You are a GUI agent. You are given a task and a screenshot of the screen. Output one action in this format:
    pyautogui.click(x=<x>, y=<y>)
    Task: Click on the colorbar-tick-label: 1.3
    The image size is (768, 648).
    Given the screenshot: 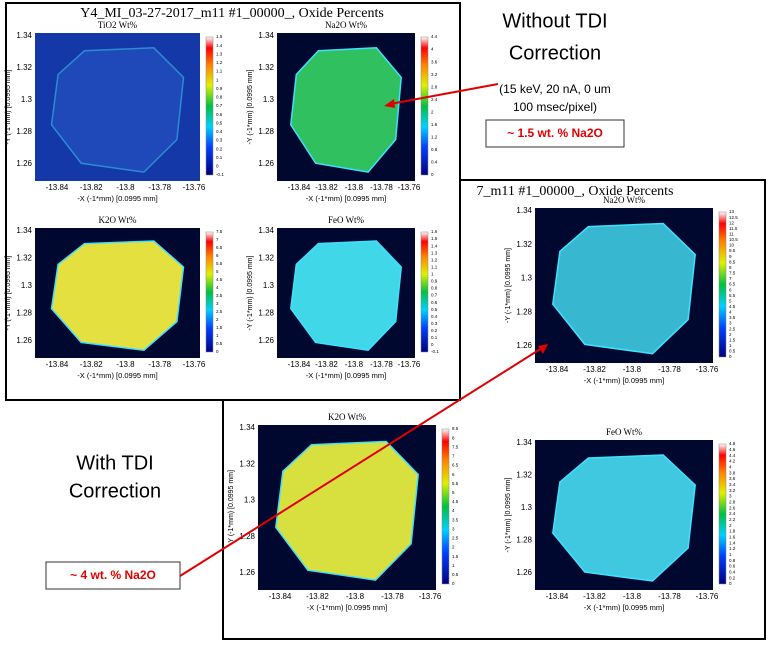 What is the action you would take?
    pyautogui.click(x=219, y=53)
    